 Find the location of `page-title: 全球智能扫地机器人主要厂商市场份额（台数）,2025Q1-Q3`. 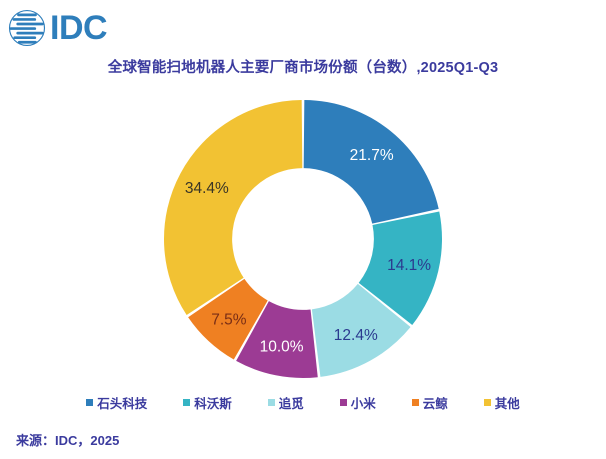

page-title: 全球智能扫地机器人主要厂商市场份额（台数）,2025Q1-Q3 is located at coordinates (303, 68).